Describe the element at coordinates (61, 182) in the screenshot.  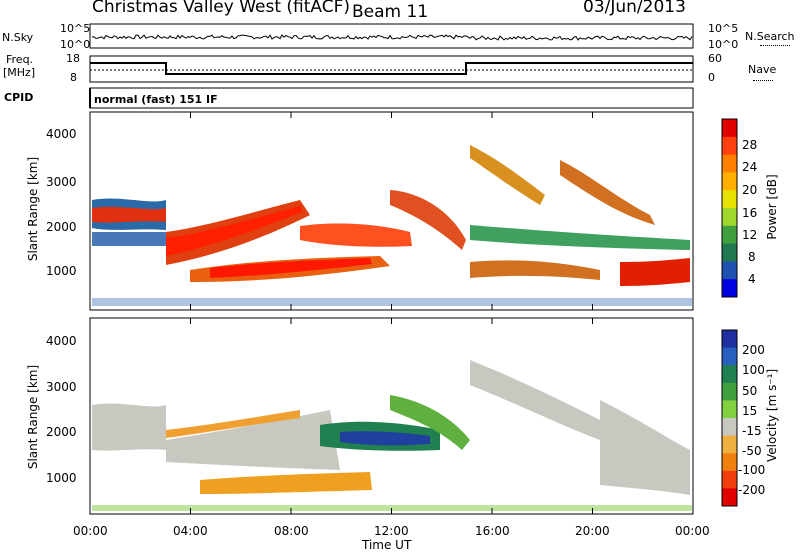
I see `power-ytick-3000: 3000` at that location.